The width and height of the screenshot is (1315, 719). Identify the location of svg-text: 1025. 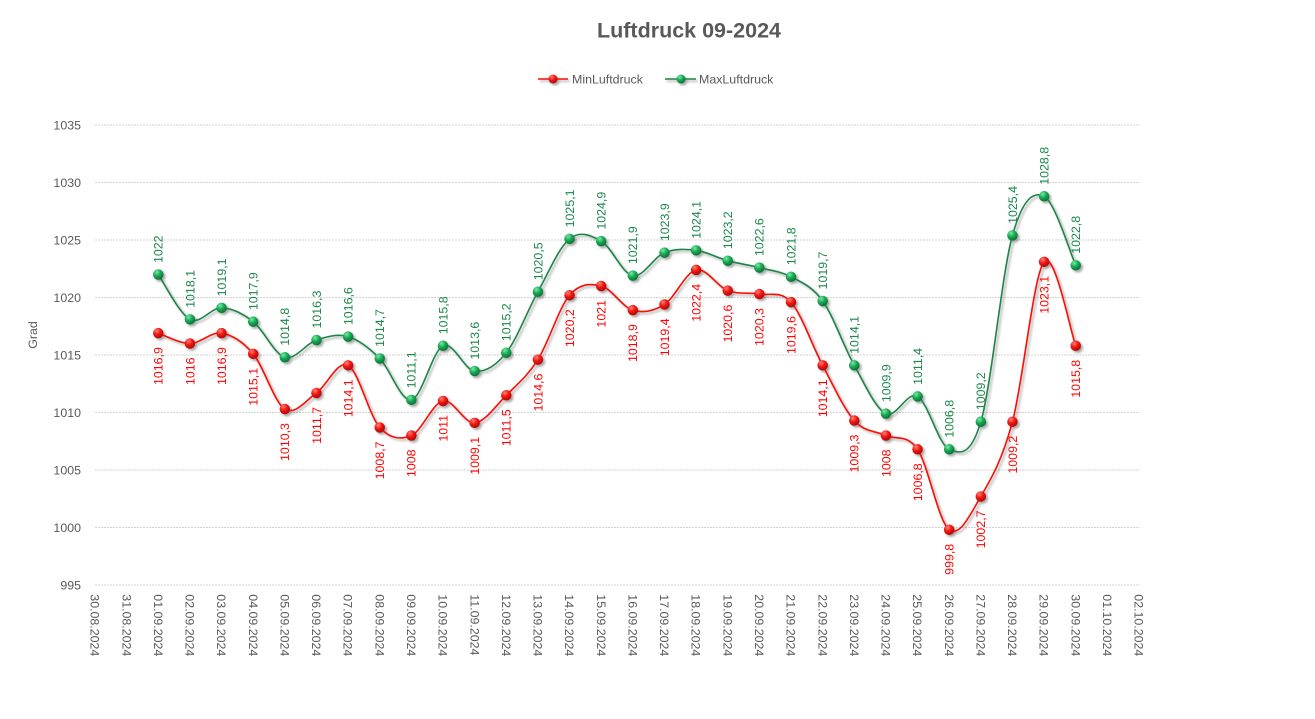
(67, 241).